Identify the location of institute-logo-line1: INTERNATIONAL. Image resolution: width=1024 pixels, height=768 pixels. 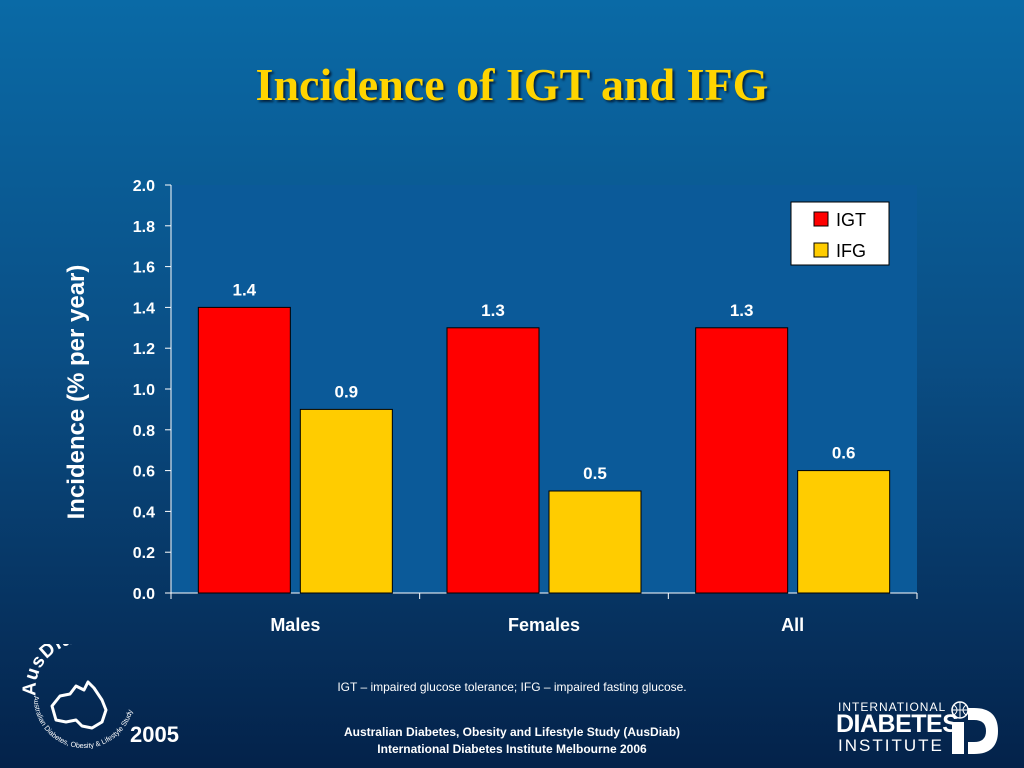
(892, 707).